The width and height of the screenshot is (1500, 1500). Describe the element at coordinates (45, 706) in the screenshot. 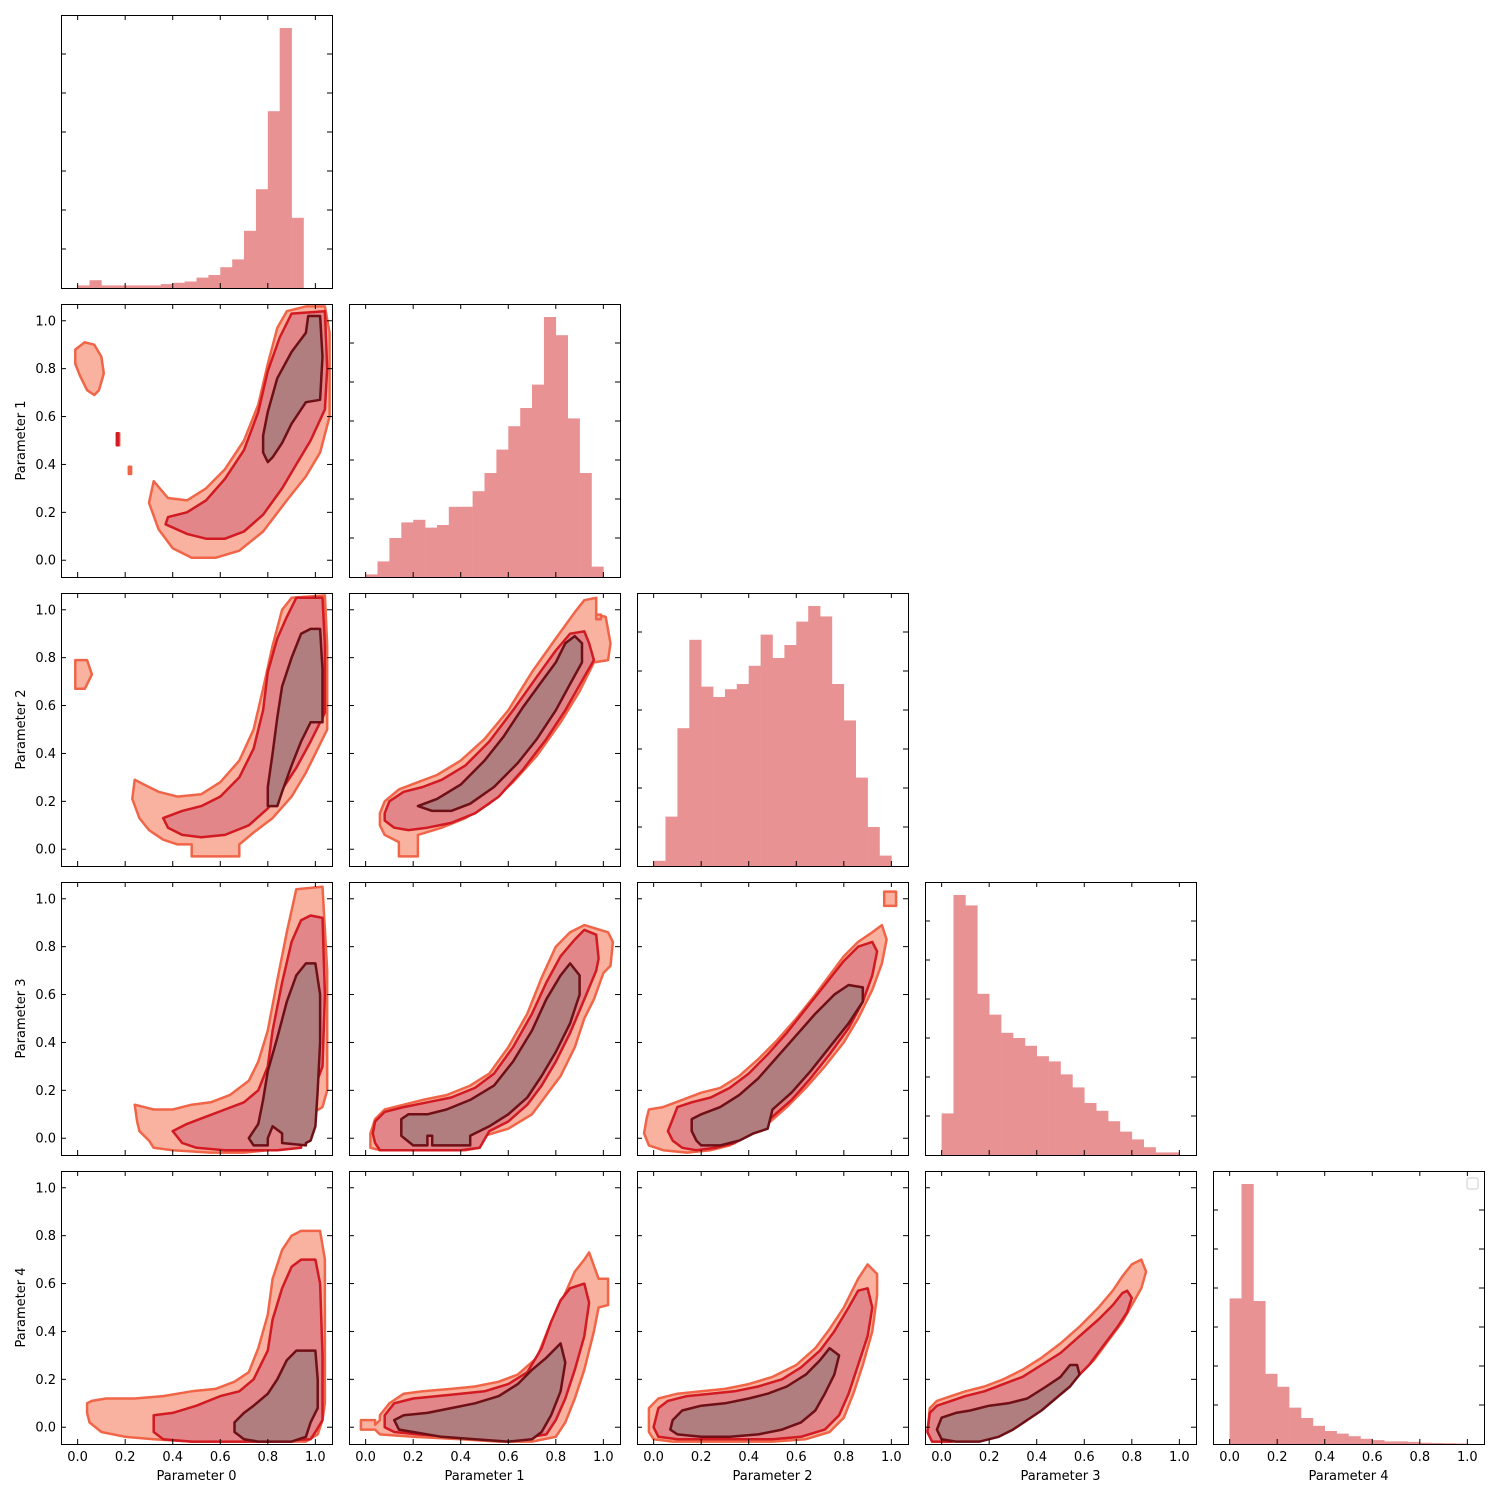

I see `y-tick-label: 0.6` at that location.